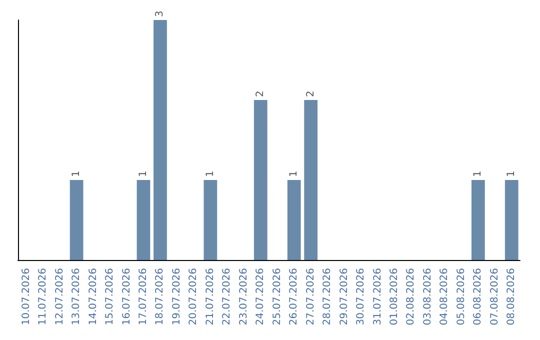  Describe the element at coordinates (43, 297) in the screenshot. I see `x-tick-label: 11.07.2026` at that location.